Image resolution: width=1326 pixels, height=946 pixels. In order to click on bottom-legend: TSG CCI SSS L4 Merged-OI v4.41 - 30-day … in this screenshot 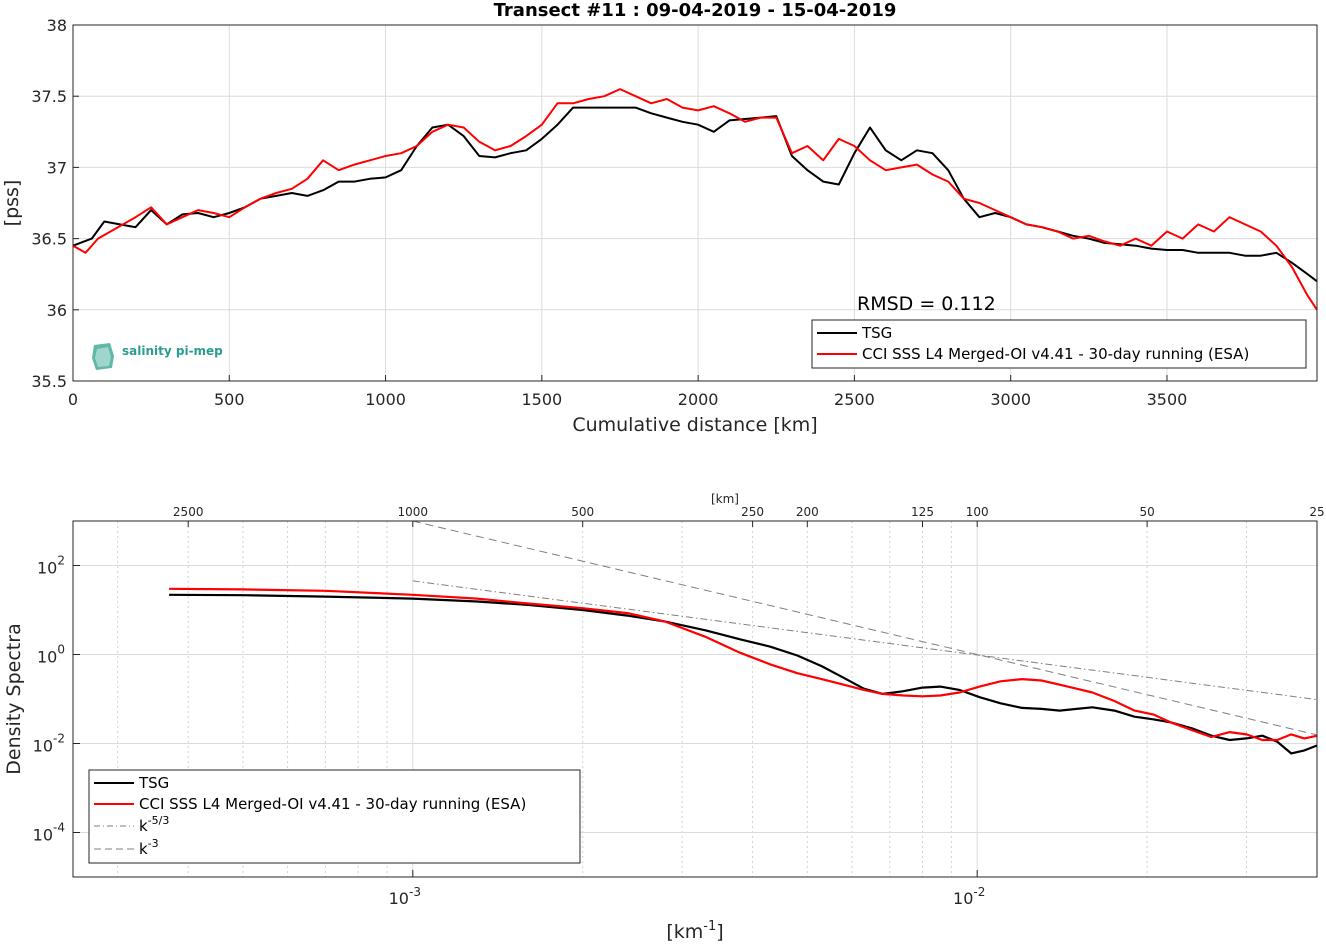, I will do `click(334, 816)`.